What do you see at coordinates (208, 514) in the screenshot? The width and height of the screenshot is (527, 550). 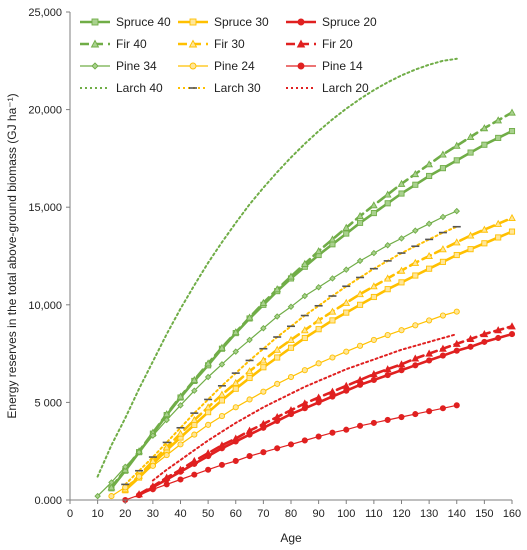 I see `x-tick-label: 50` at bounding box center [208, 514].